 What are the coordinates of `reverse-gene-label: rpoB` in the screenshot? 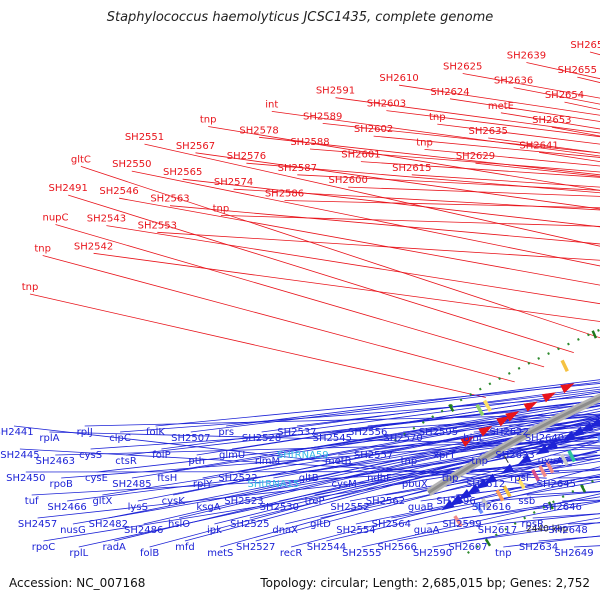 It's located at (61, 484).